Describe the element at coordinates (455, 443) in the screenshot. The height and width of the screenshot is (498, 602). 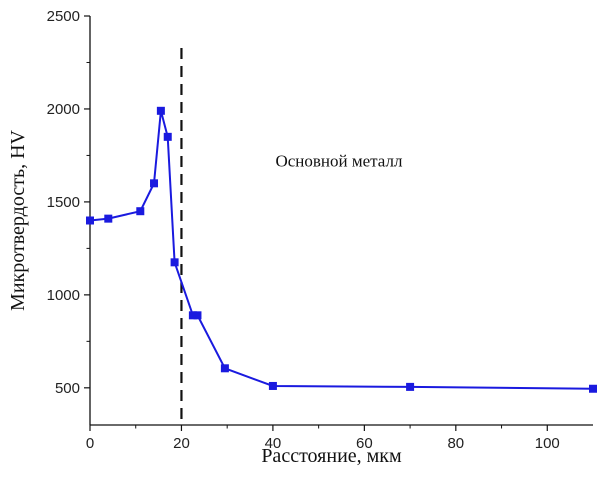
I see `x-tick-label: 80` at that location.